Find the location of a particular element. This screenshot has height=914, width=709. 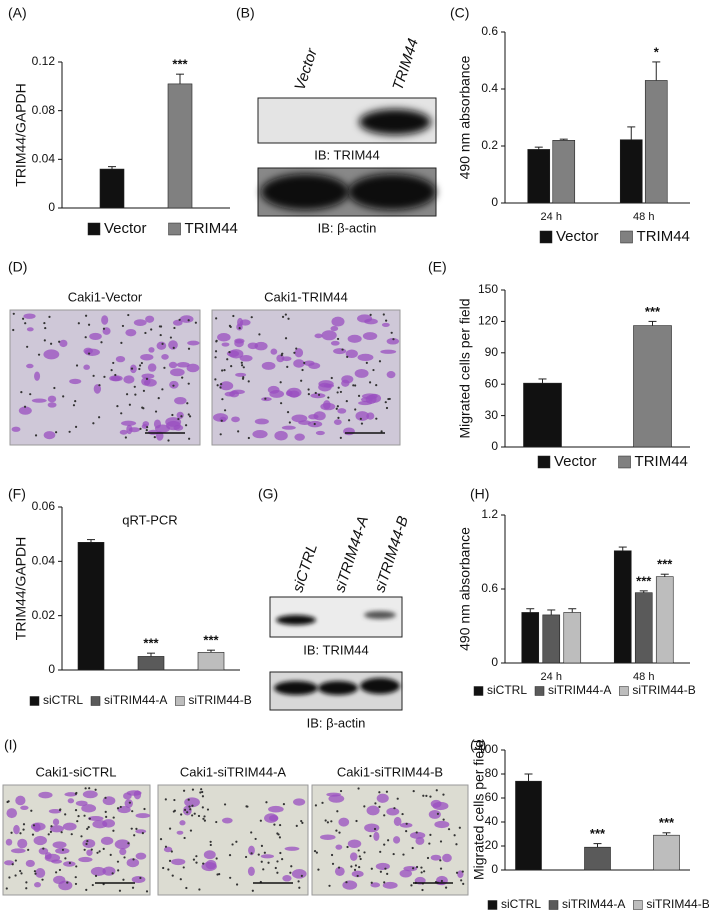

panel-label: (A) is located at coordinates (17, 13).